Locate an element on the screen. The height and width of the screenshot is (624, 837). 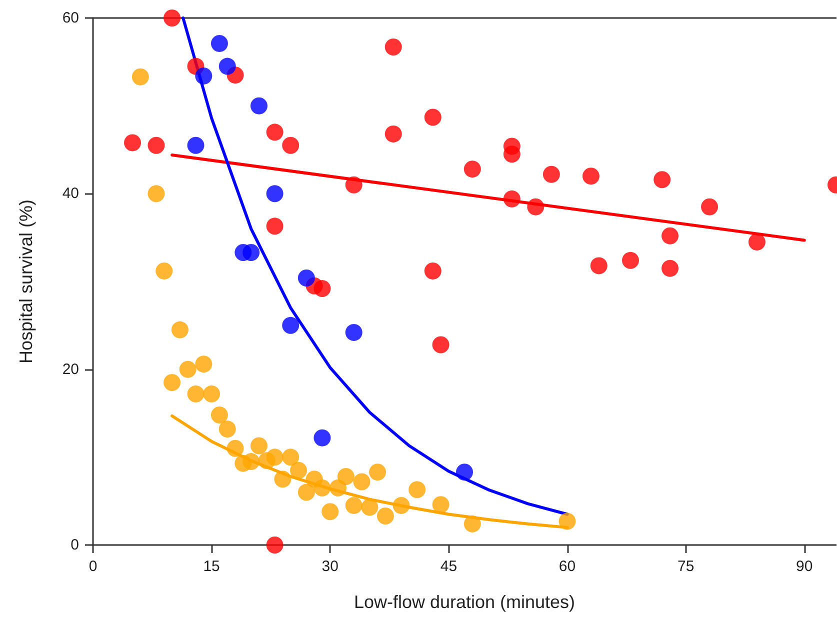
x-tick-label: 15 is located at coordinates (211, 566).